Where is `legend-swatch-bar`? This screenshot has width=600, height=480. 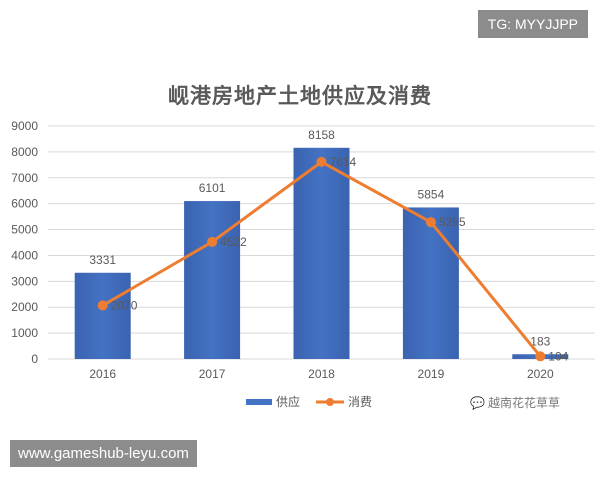 legend-swatch-bar is located at coordinates (259, 402).